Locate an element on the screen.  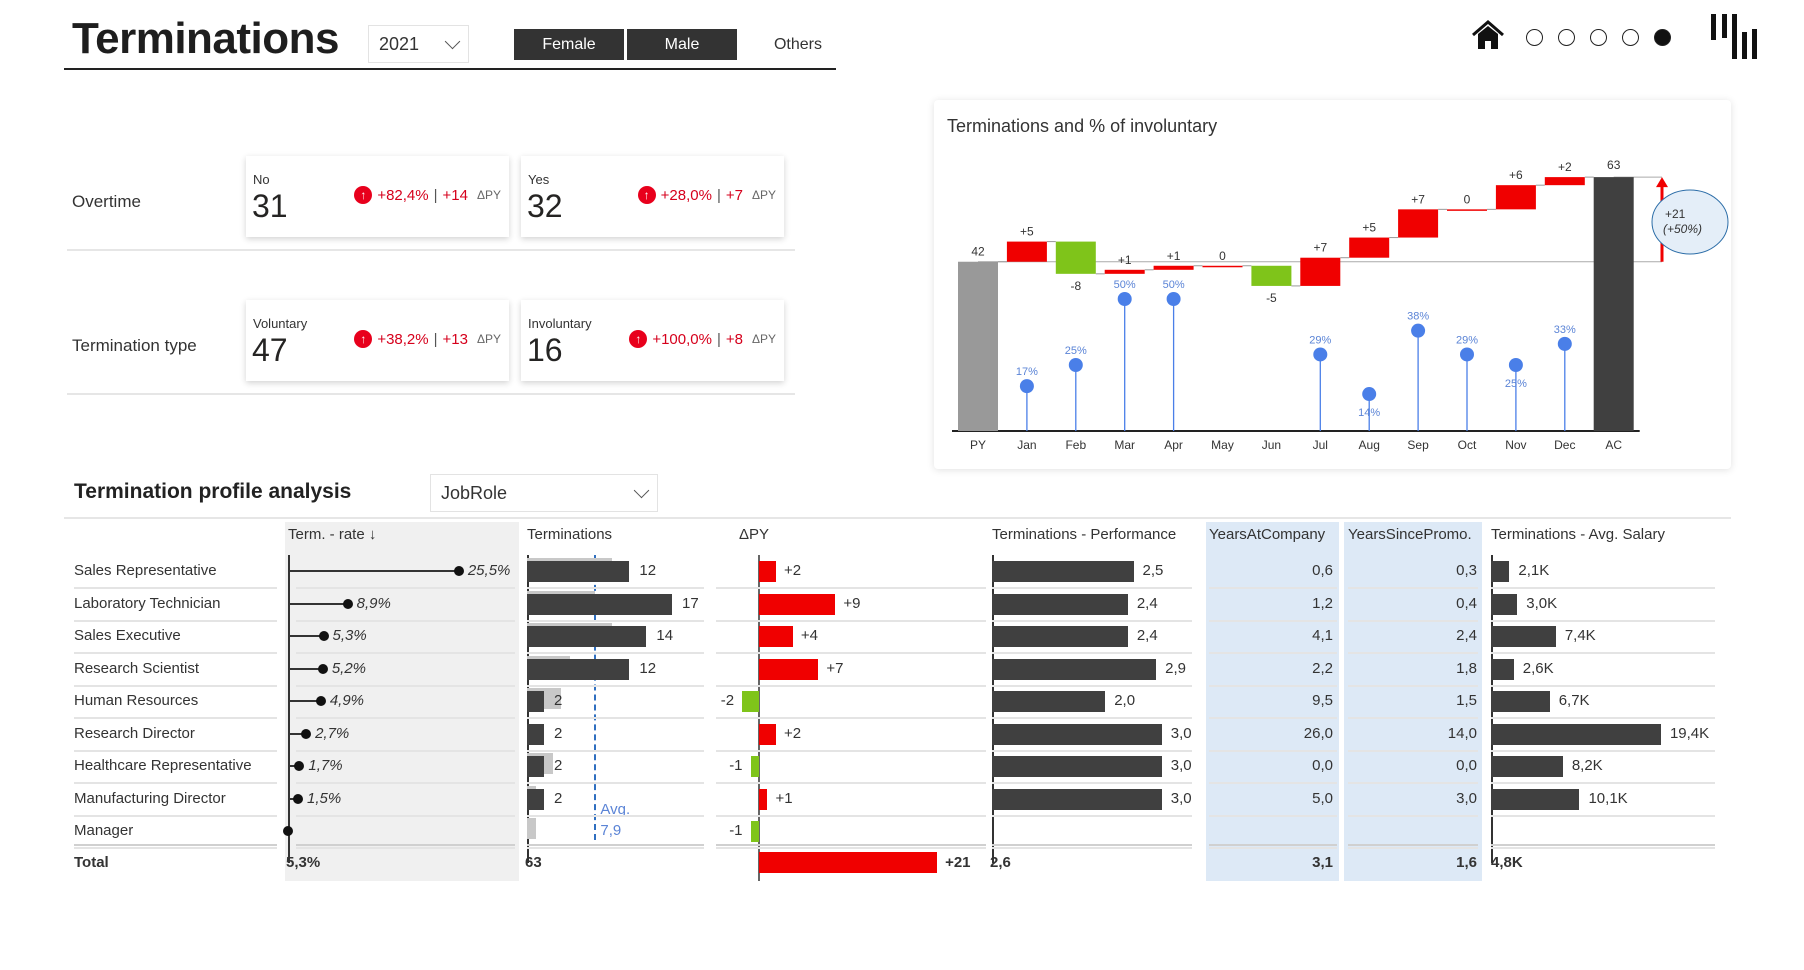
years-since-promo-value: 1,5 is located at coordinates (1466, 700).